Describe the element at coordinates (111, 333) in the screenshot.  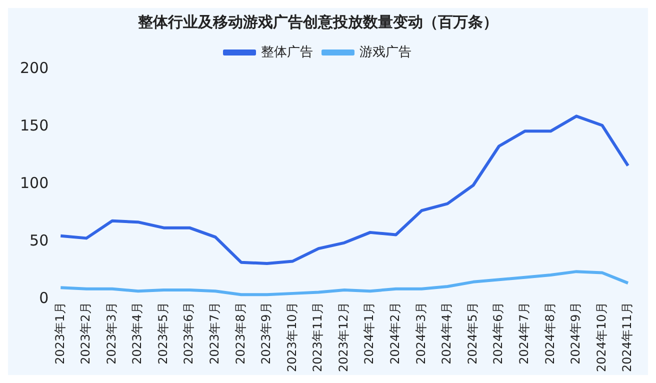
I see `x-tick-label: 2023年3月` at that location.